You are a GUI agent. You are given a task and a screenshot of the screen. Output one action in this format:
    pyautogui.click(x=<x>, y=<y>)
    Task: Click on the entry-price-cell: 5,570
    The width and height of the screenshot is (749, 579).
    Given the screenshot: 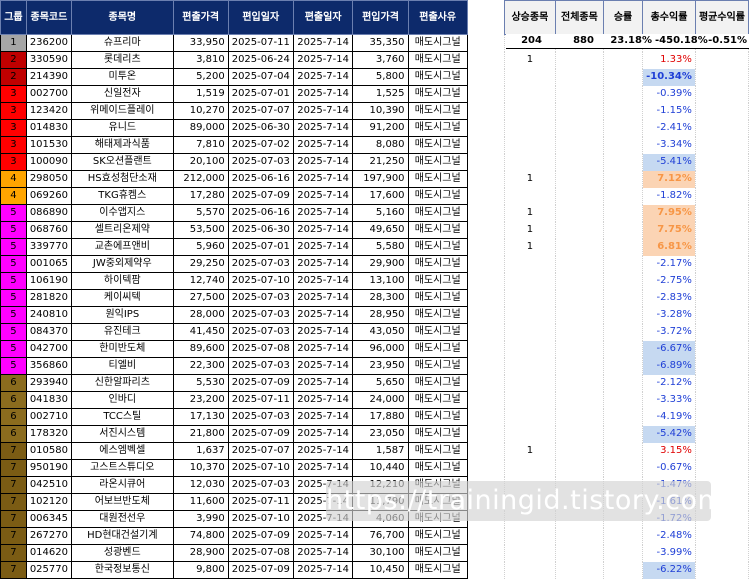 What is the action you would take?
    pyautogui.click(x=200, y=213)
    